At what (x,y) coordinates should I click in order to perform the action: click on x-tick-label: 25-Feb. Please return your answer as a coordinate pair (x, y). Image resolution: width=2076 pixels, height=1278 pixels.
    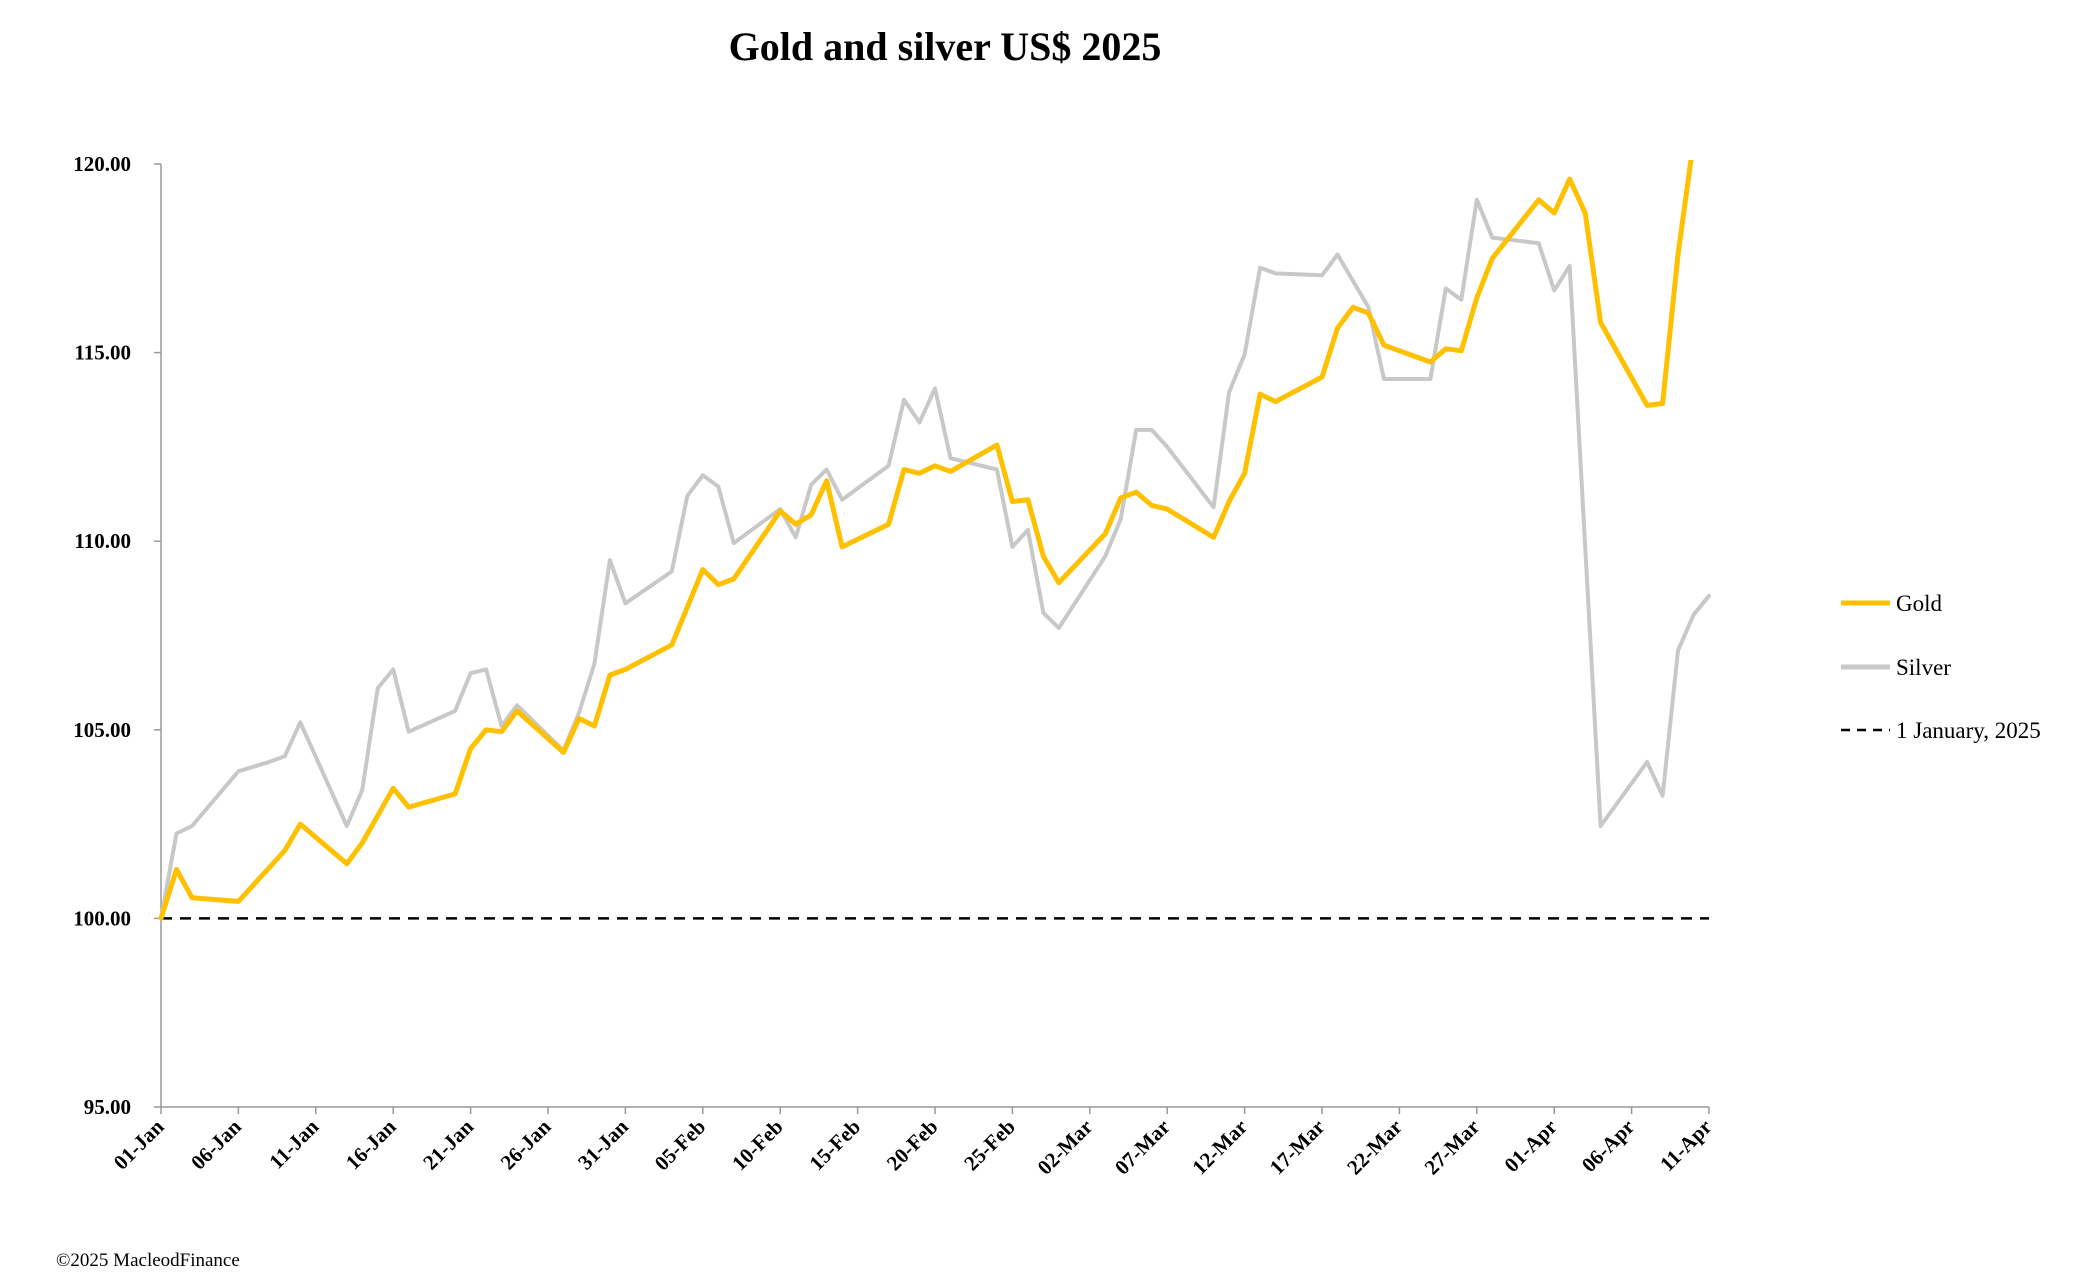
    Looking at the image, I should click on (989, 1145).